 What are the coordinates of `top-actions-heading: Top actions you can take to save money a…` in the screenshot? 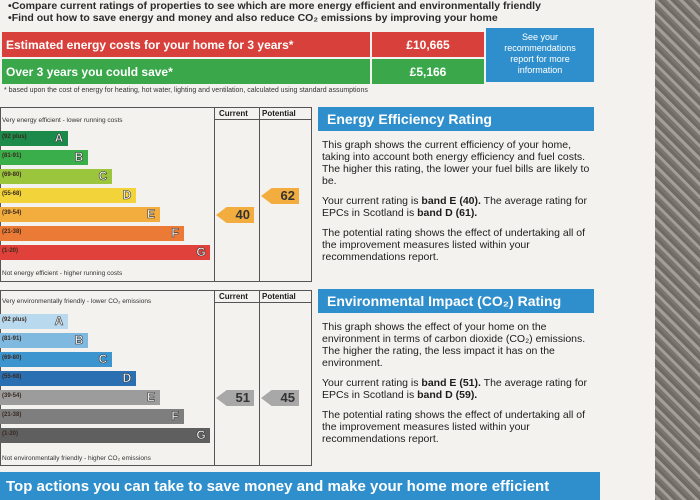 It's located at (300, 486).